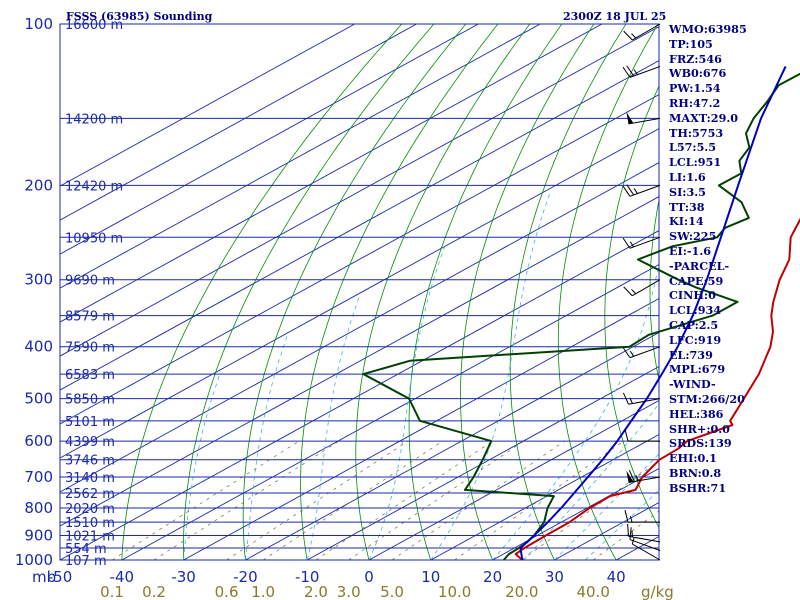 The width and height of the screenshot is (800, 600). Describe the element at coordinates (695, 88) in the screenshot. I see `index-item: PW:1.54` at that location.